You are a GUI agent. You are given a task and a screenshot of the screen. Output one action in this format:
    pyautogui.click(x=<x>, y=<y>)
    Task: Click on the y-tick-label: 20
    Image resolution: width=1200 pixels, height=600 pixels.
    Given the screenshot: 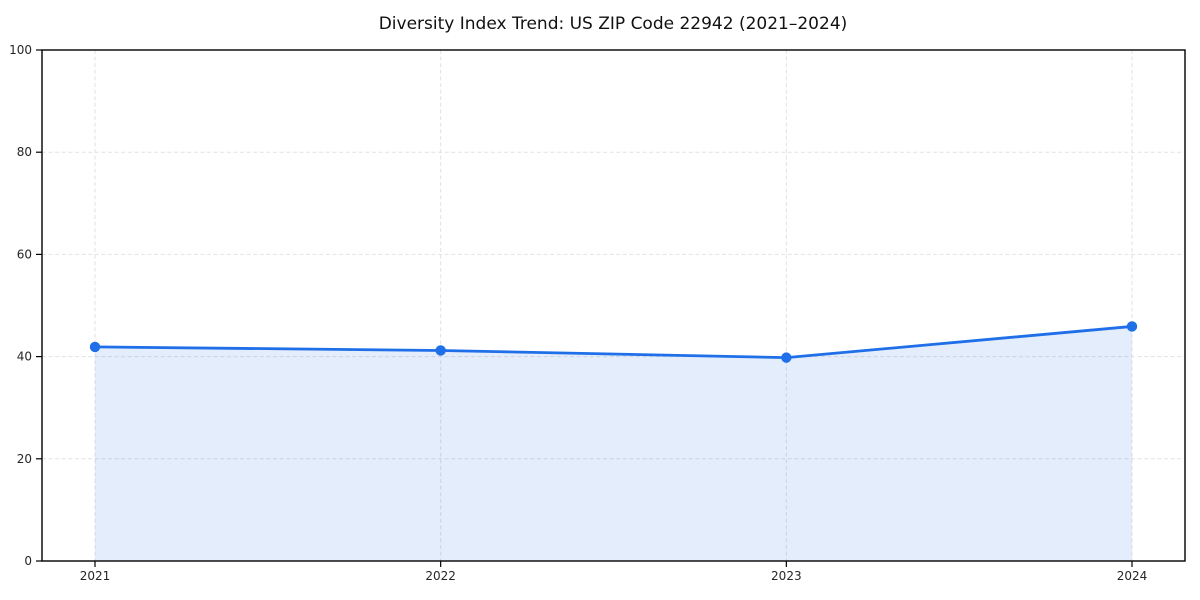 What is the action you would take?
    pyautogui.click(x=24, y=459)
    